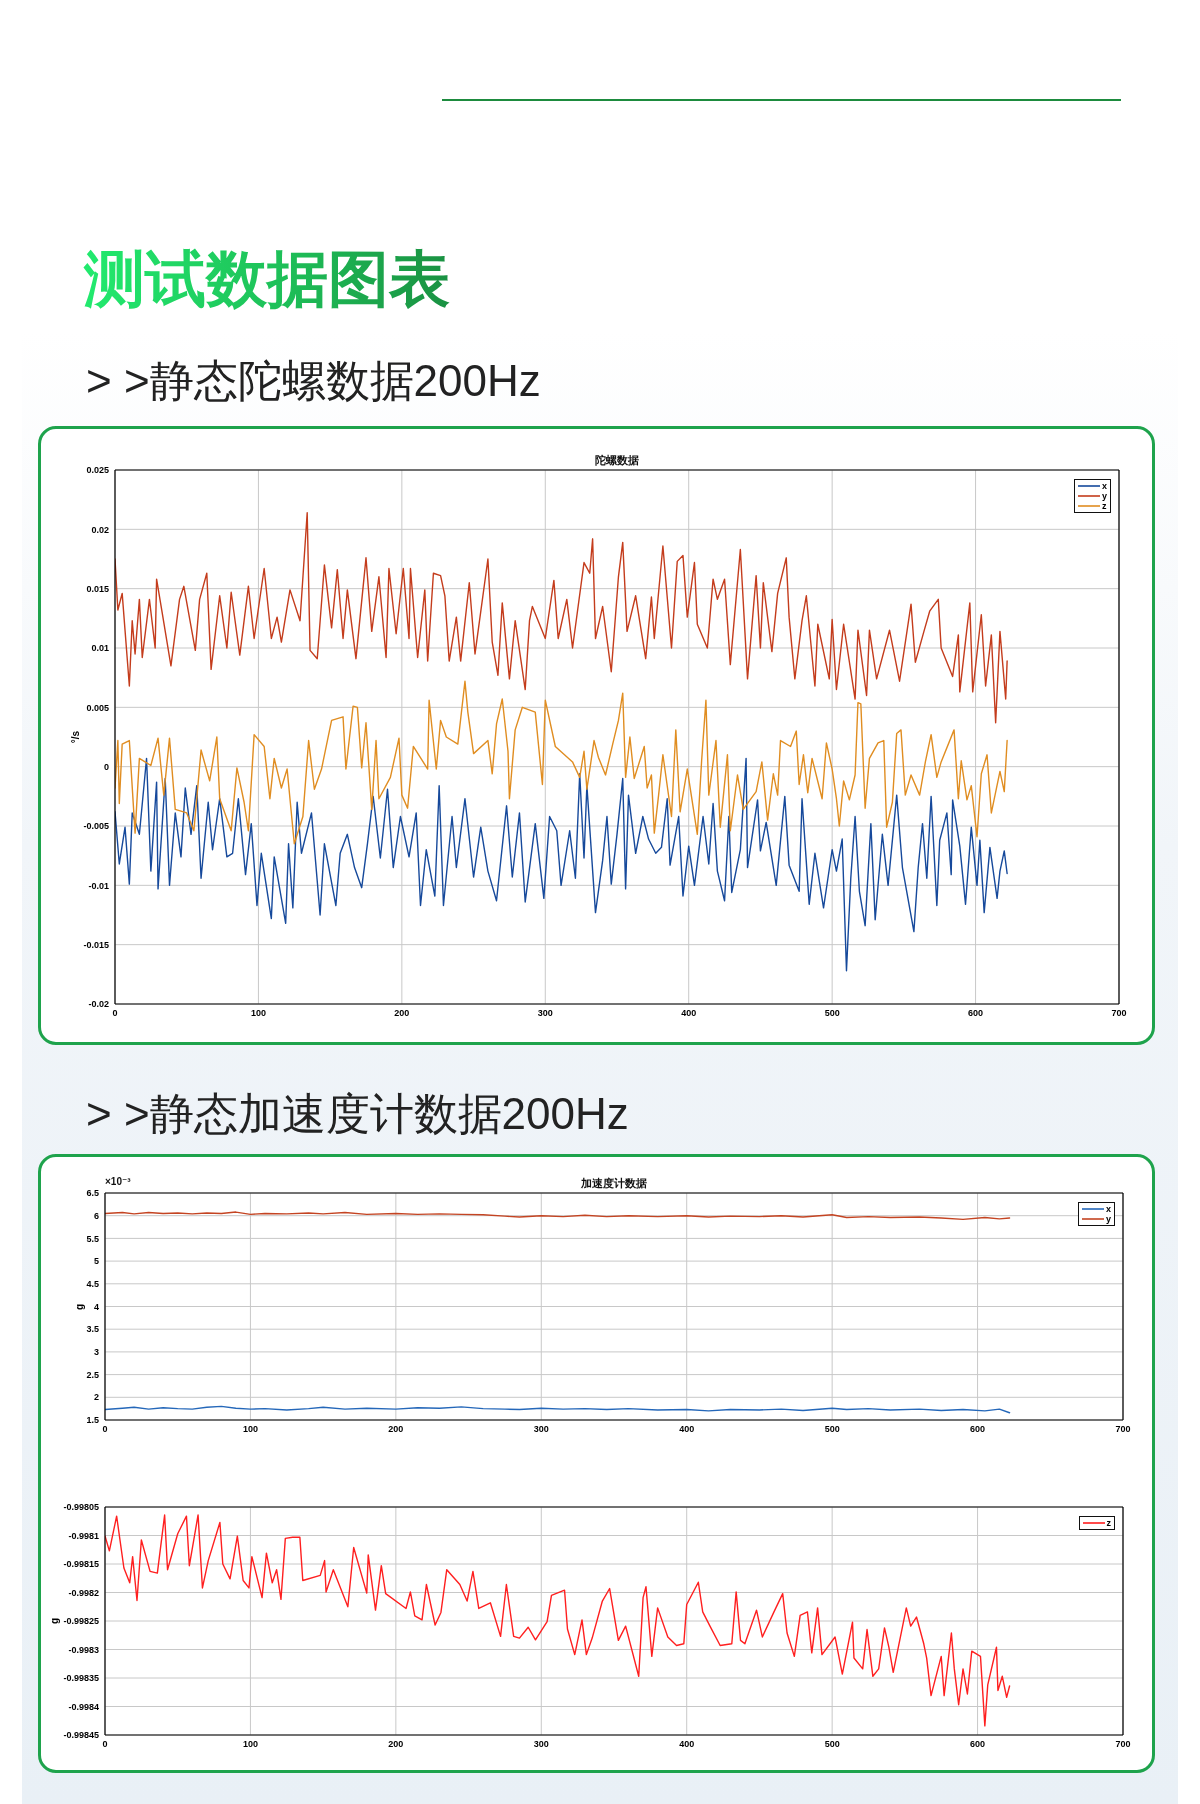 This screenshot has height=1804, width=1200. What do you see at coordinates (76, 737) in the screenshot?
I see `y-axis-title: °/s` at bounding box center [76, 737].